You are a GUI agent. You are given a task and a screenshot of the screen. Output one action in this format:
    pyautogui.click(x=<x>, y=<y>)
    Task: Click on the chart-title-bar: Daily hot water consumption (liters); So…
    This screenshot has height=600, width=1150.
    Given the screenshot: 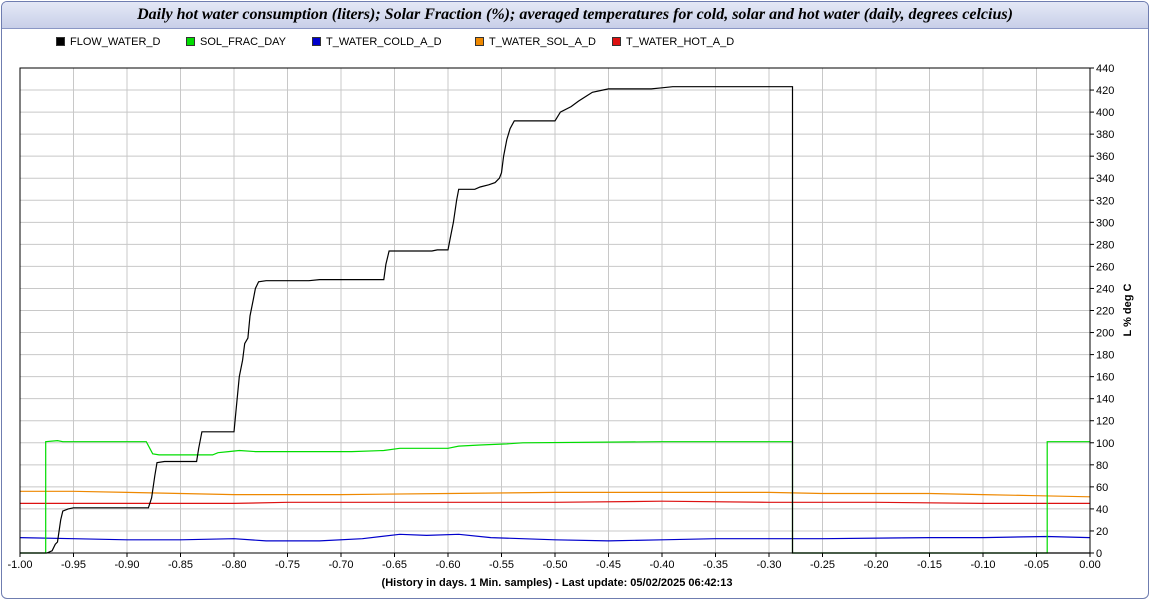 What is the action you would take?
    pyautogui.click(x=575, y=15)
    